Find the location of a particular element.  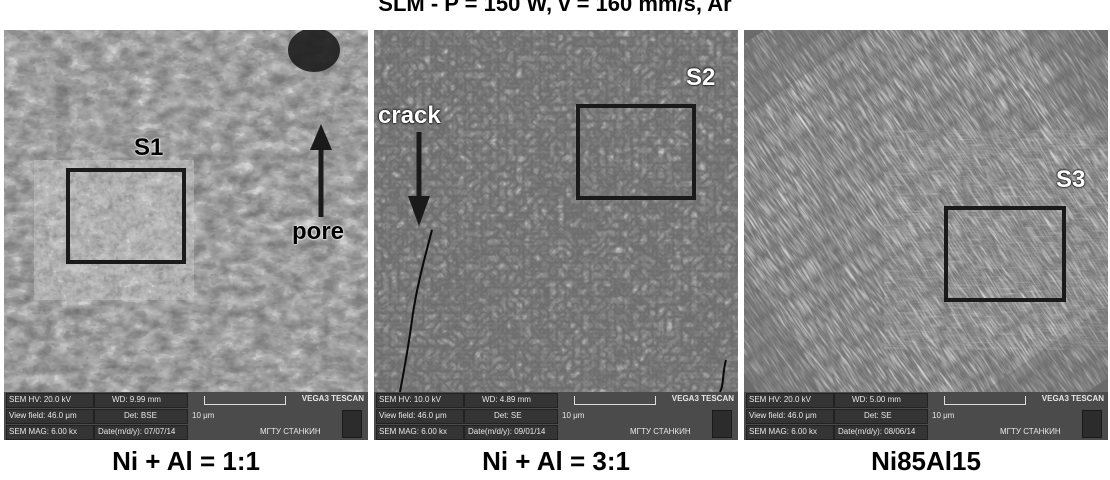

wd-value: WD: 5.00 mm is located at coordinates (876, 400).